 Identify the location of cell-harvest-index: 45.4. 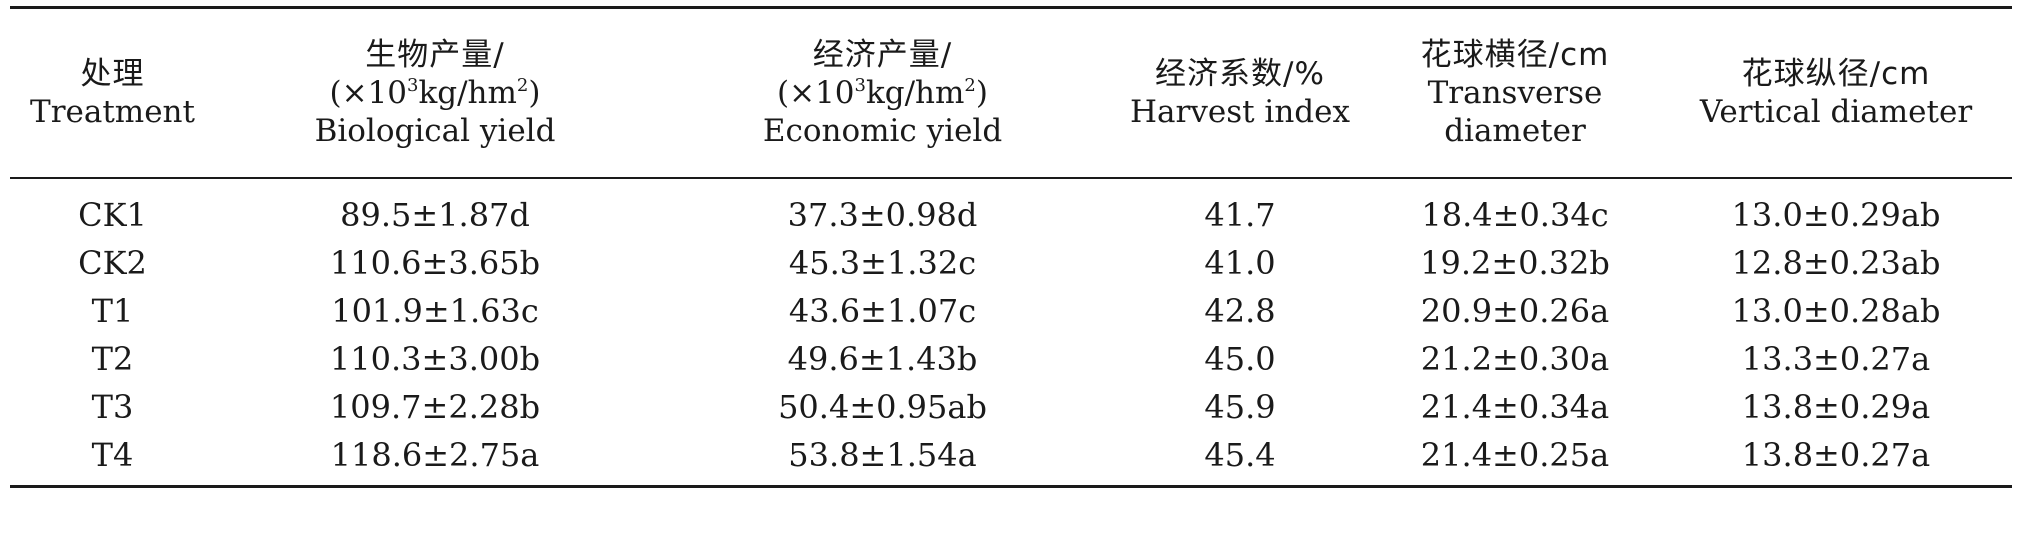
(1240, 455).